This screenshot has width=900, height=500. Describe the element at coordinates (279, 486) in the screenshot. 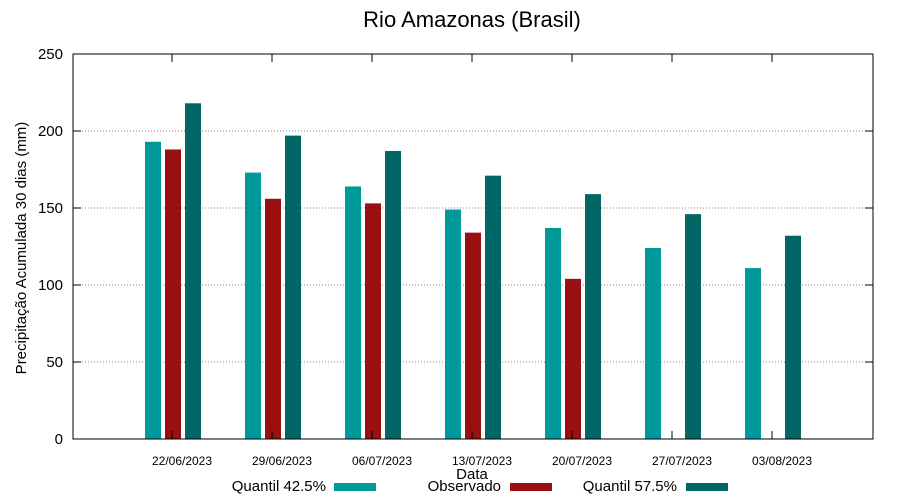

I see `legend-label: Quantil 42.5%` at that location.